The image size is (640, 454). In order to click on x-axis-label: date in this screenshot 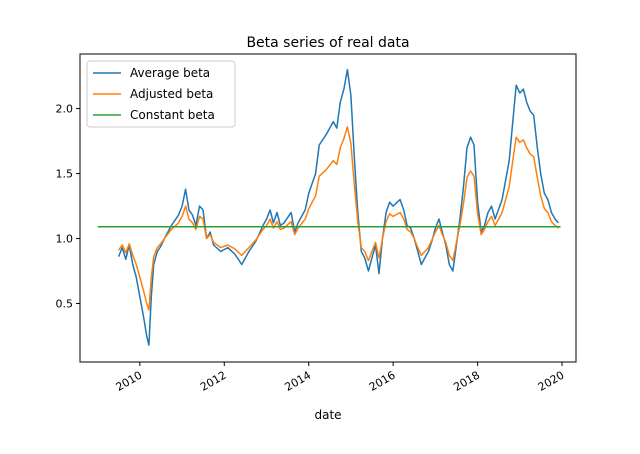, I will do `click(327, 415)`.